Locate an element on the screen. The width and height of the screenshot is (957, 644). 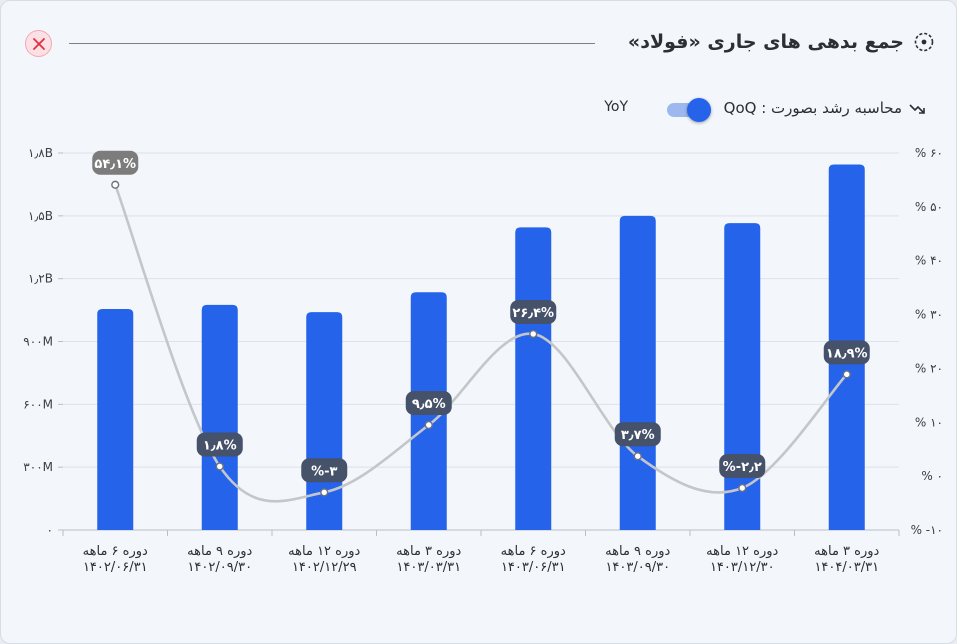
growth-label: ۱٫۸% is located at coordinates (220, 445).